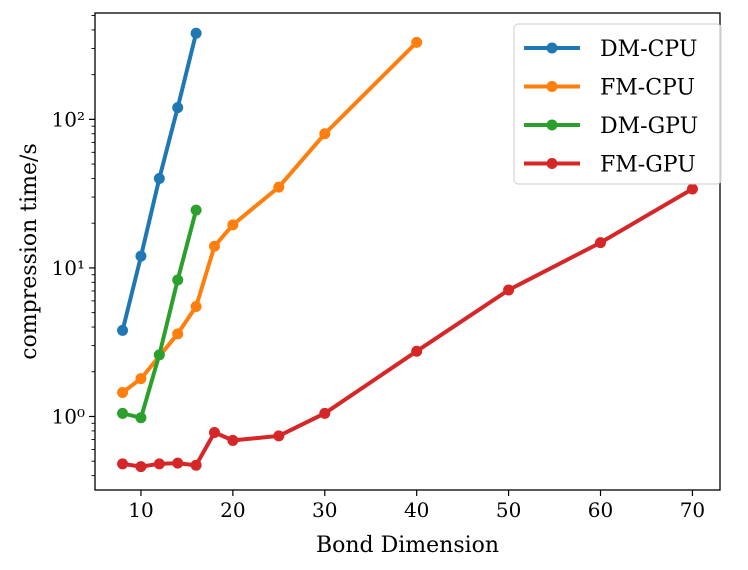 The image size is (748, 570). What do you see at coordinates (692, 510) in the screenshot?
I see `x-tick-label: 70` at bounding box center [692, 510].